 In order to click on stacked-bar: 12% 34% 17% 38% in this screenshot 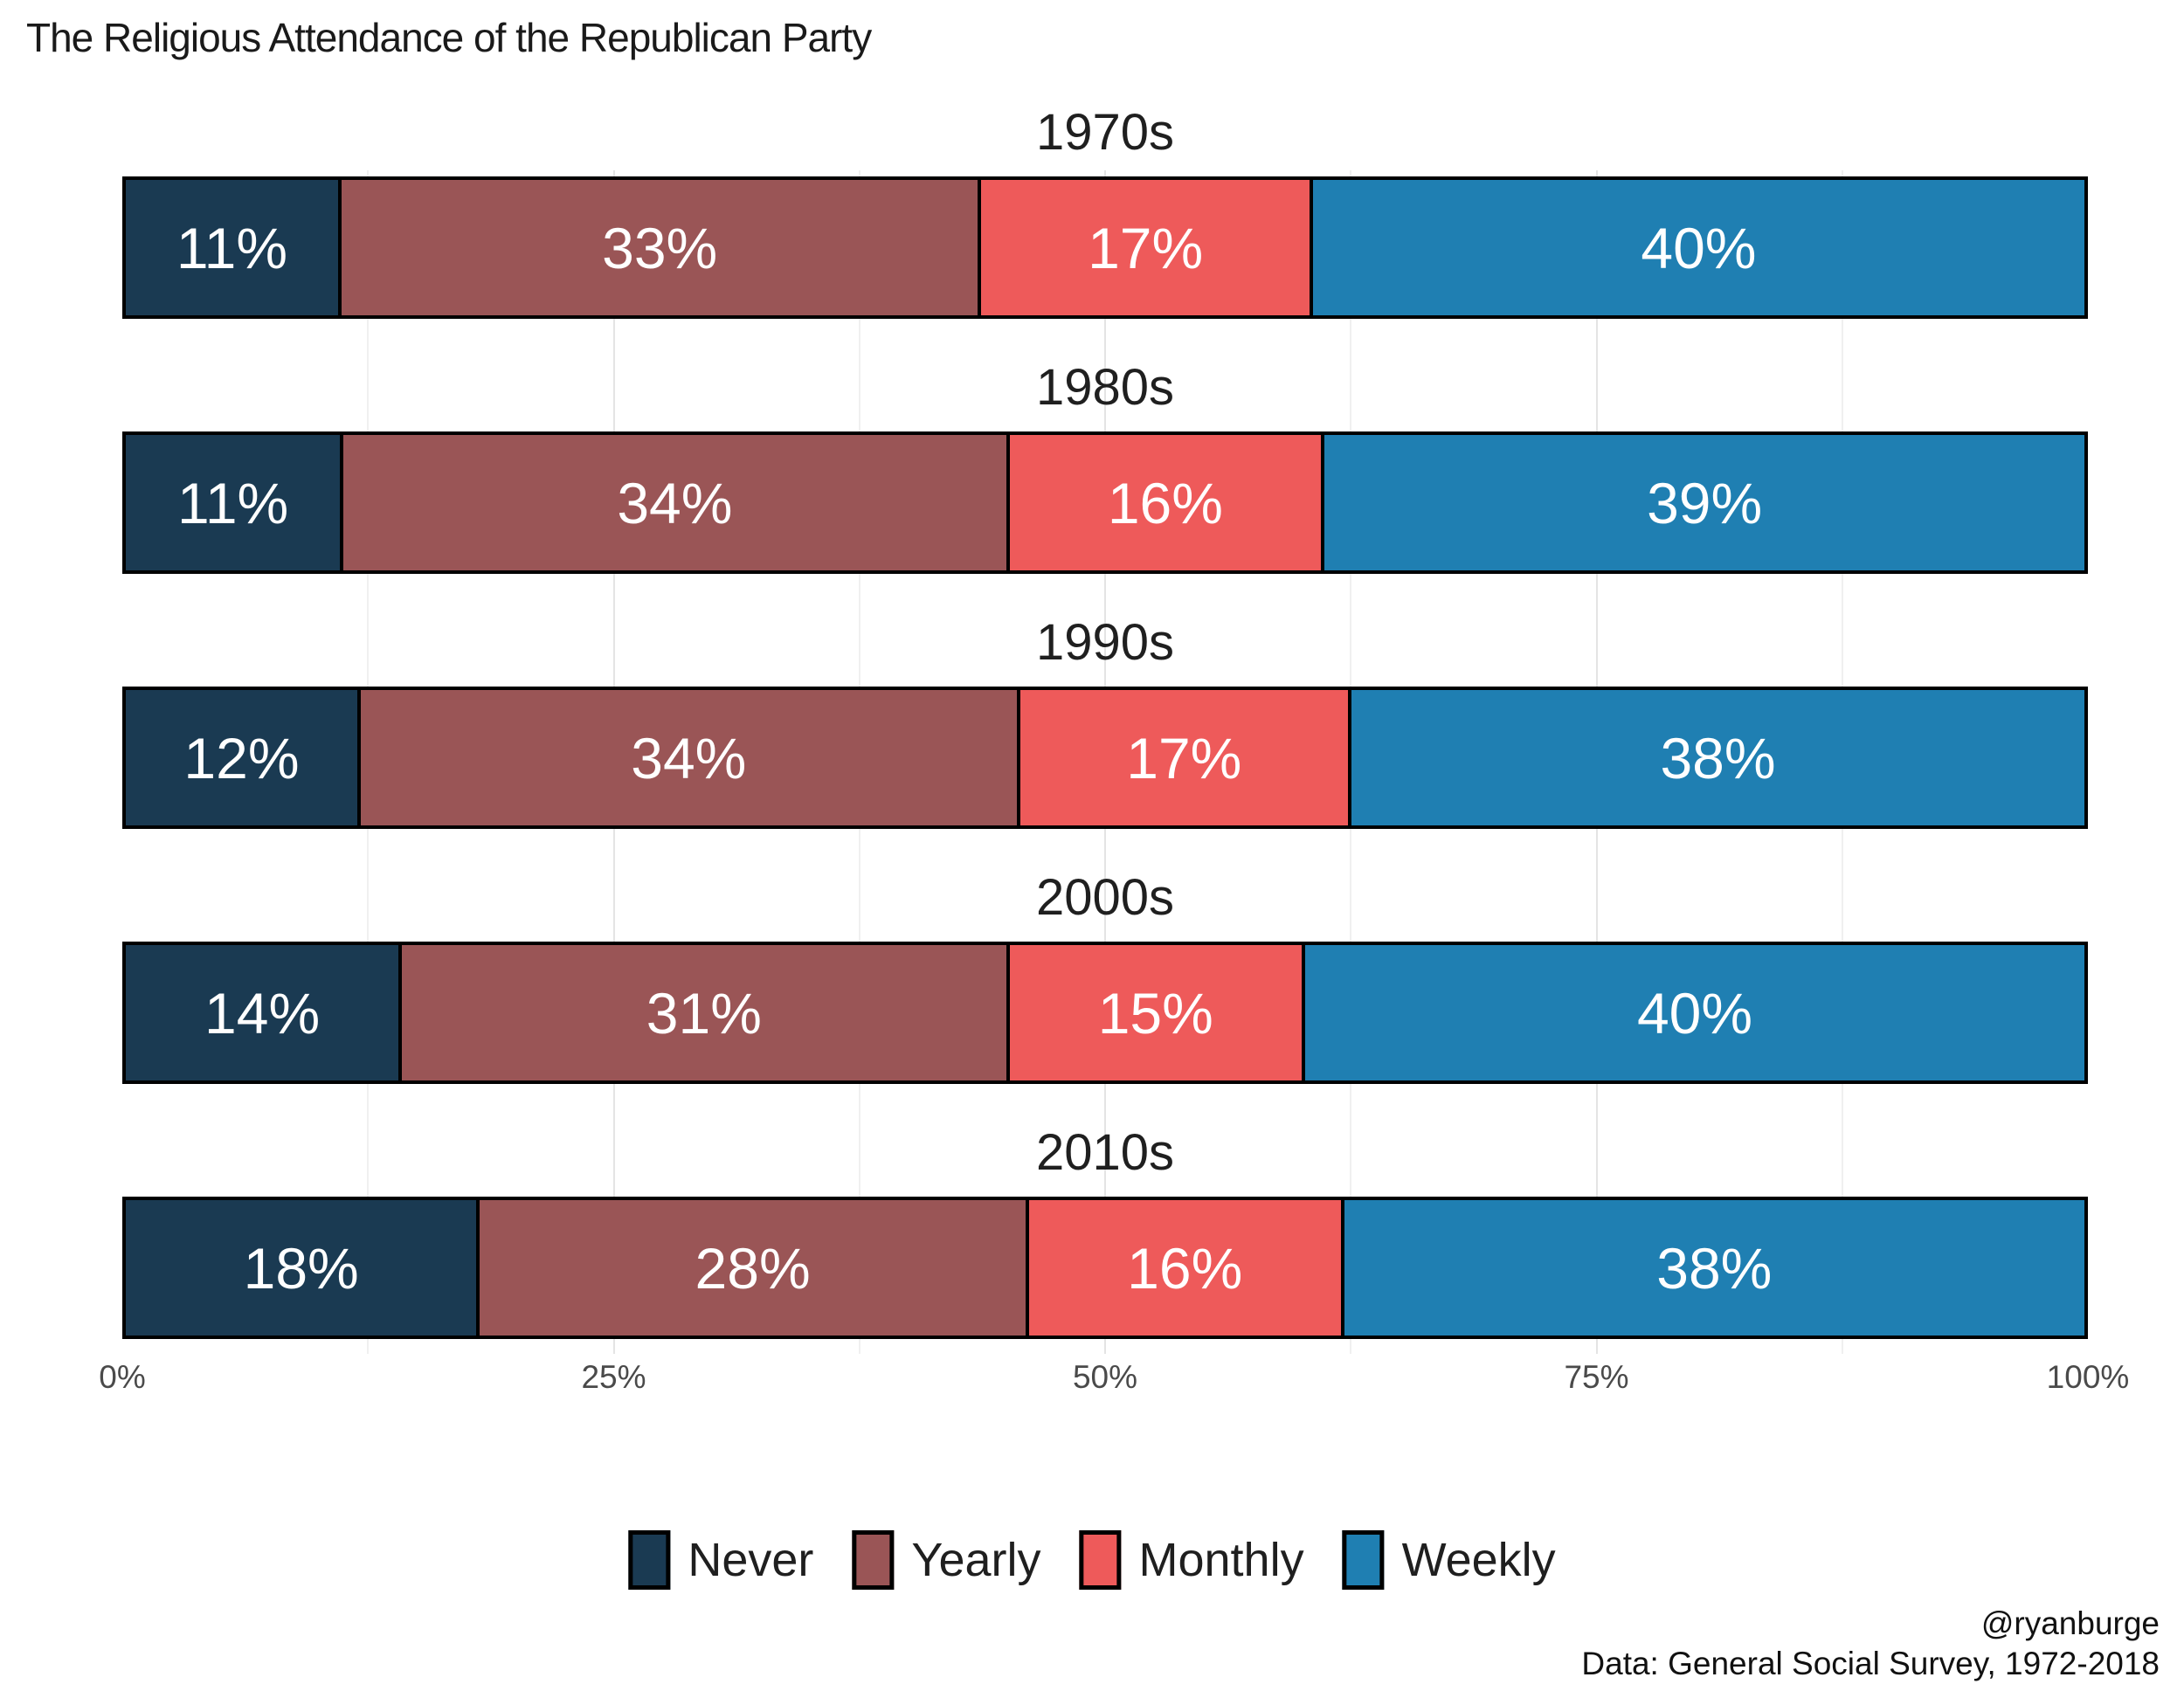, I will do `click(1105, 758)`.